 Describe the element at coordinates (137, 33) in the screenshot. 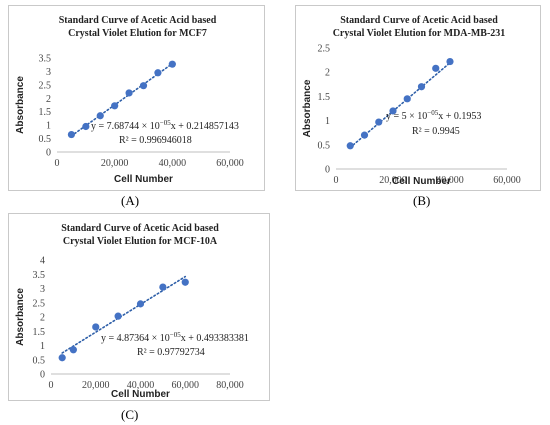

I see `chart-title-line: Crystal Violet Elution for MCF7` at that location.